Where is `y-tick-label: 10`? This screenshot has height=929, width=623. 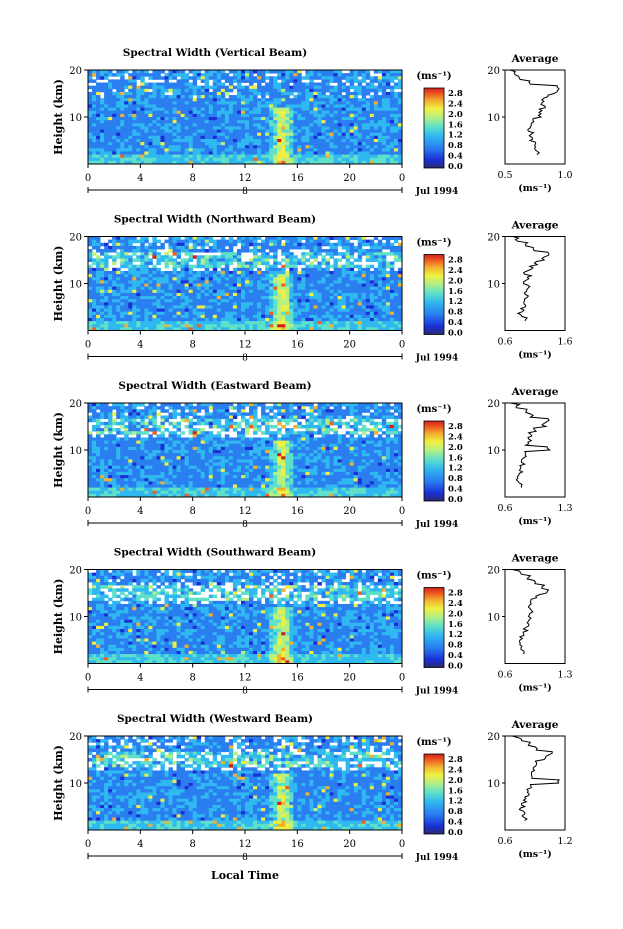 y-tick-label: 10 is located at coordinates (75, 285).